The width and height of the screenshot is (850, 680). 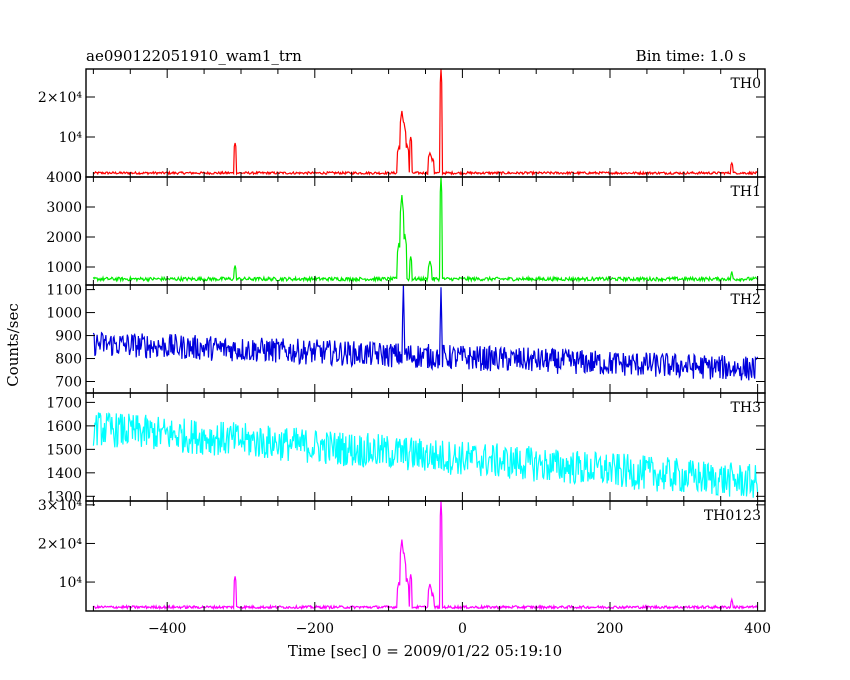 I want to click on y-tick-label: 1700, so click(x=64, y=403).